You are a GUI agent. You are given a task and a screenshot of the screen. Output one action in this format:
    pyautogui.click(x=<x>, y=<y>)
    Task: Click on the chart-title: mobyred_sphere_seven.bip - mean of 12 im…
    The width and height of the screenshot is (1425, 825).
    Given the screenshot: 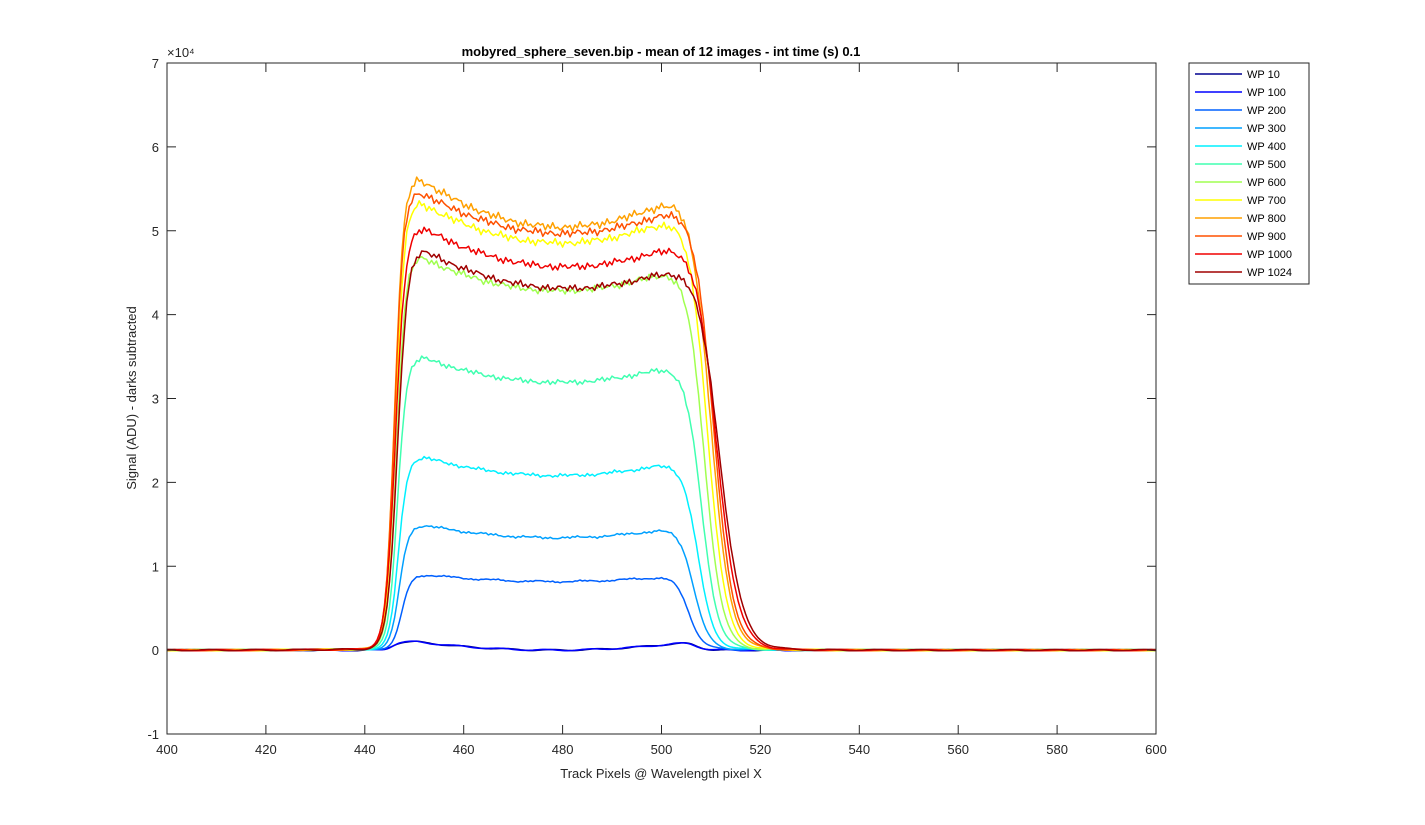 What is the action you would take?
    pyautogui.click(x=661, y=51)
    